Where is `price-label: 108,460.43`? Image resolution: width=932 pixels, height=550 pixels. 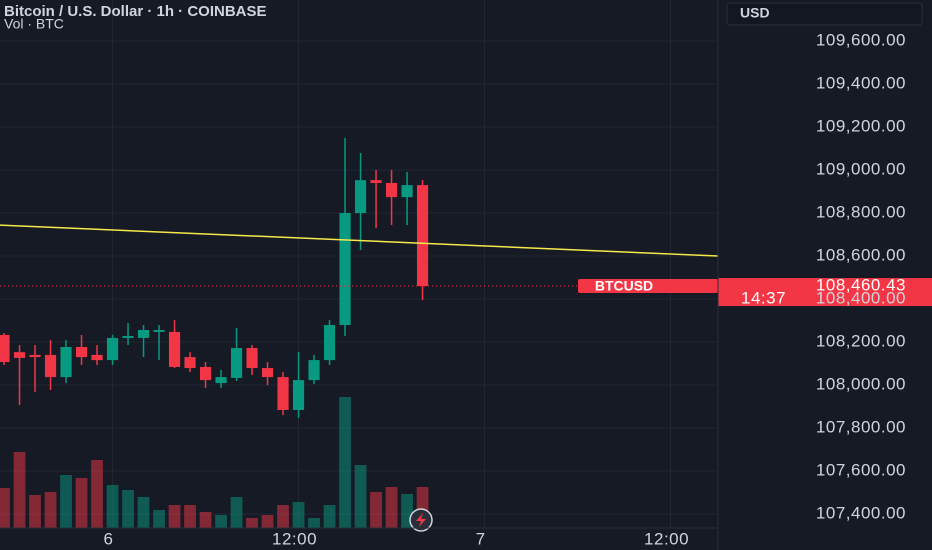
price-label: 108,460.43 is located at coordinates (861, 285).